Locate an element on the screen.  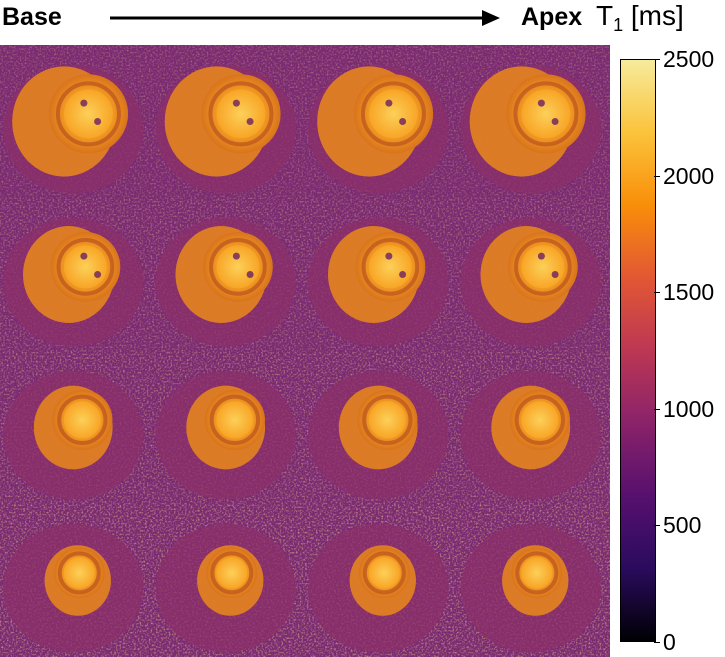
colorbar-tick-label: 1000 is located at coordinates (689, 408).